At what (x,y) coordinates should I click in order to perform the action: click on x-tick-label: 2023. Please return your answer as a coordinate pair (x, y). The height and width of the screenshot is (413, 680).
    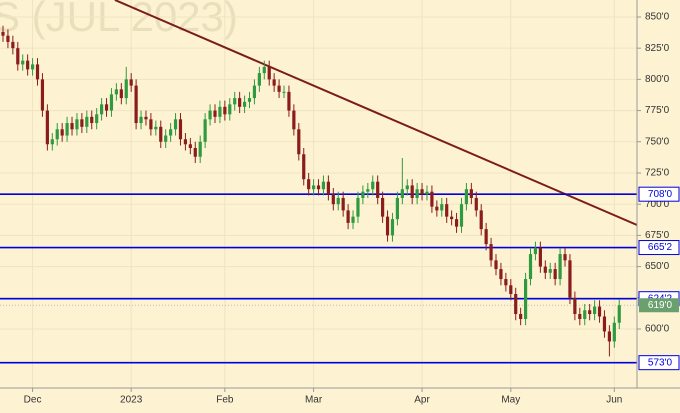
    Looking at the image, I should click on (131, 400).